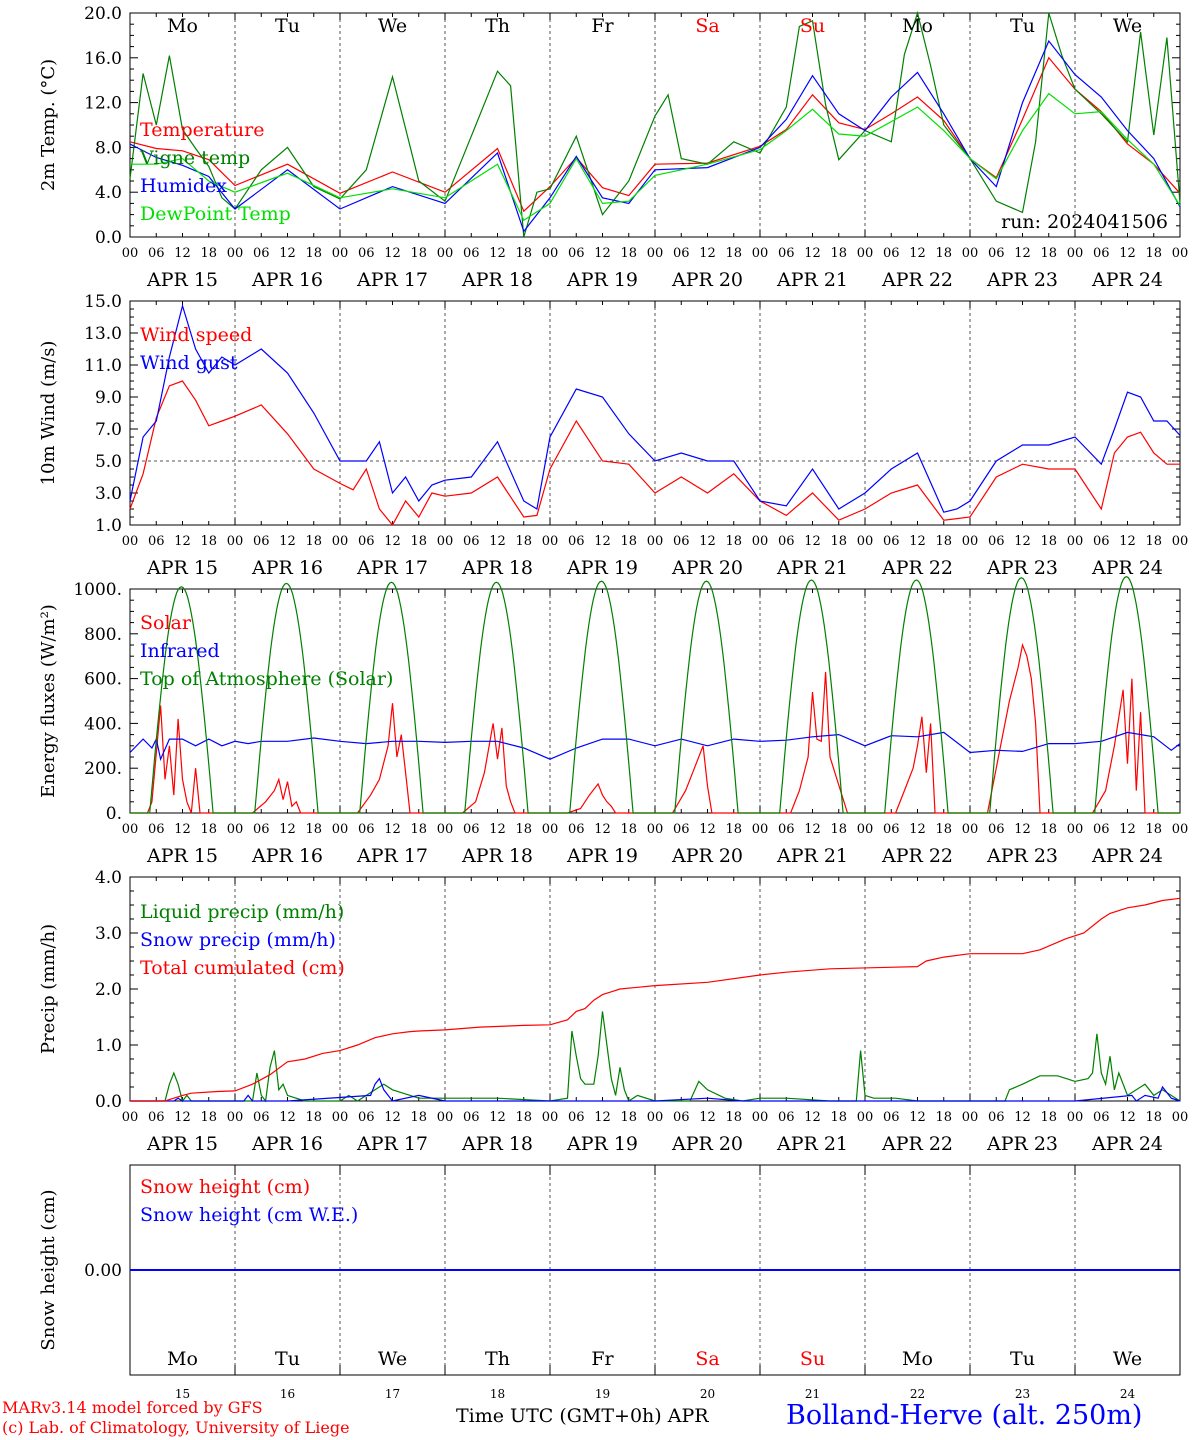 The image size is (1194, 1440). What do you see at coordinates (654, 453) in the screenshot?
I see `series-line-wind-speed` at bounding box center [654, 453].